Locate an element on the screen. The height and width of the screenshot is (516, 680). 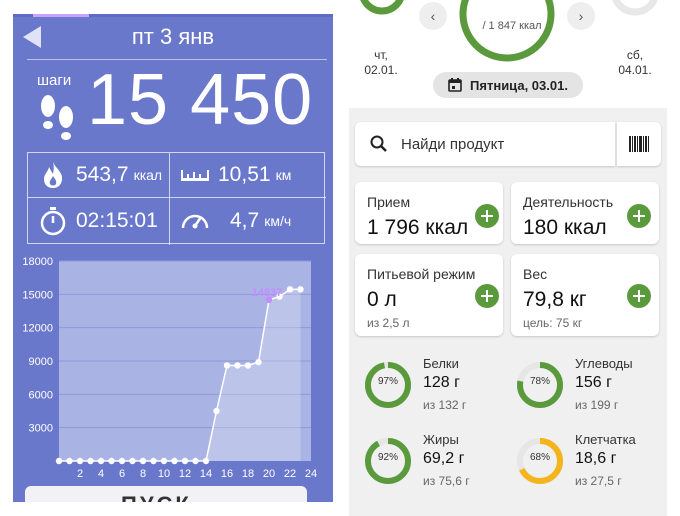
macro-name: Белки is located at coordinates (441, 363).